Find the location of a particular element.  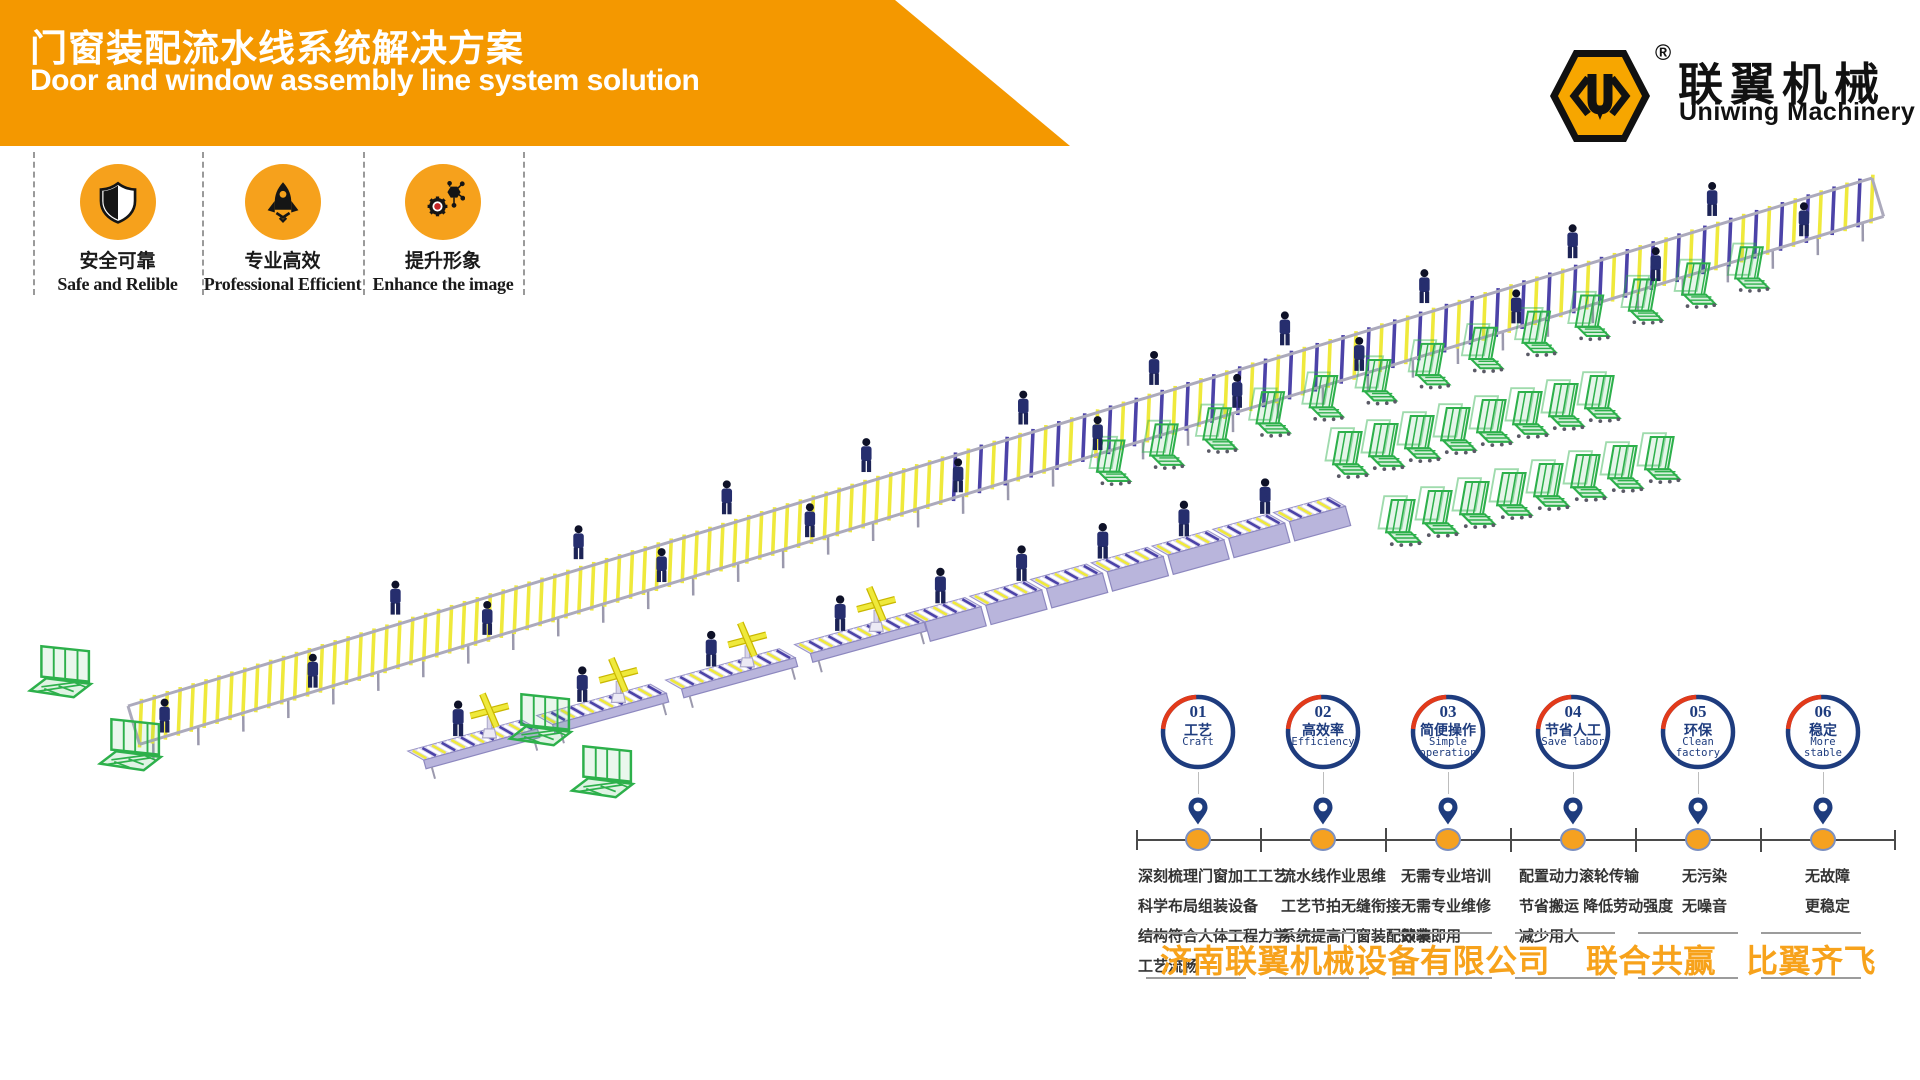

footer-slogan: 济南联翼机械设备有限公司 联合共赢 比翼齐飞 is located at coordinates (1518, 959).